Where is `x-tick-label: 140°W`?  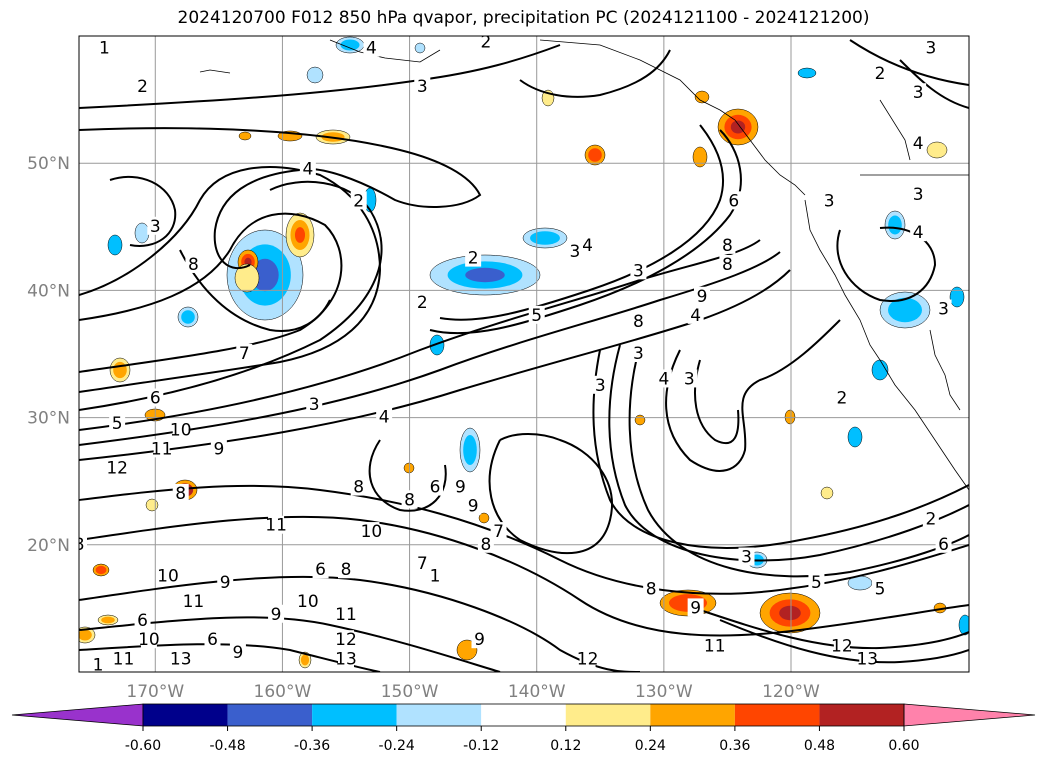
x-tick-label: 140°W is located at coordinates (537, 692).